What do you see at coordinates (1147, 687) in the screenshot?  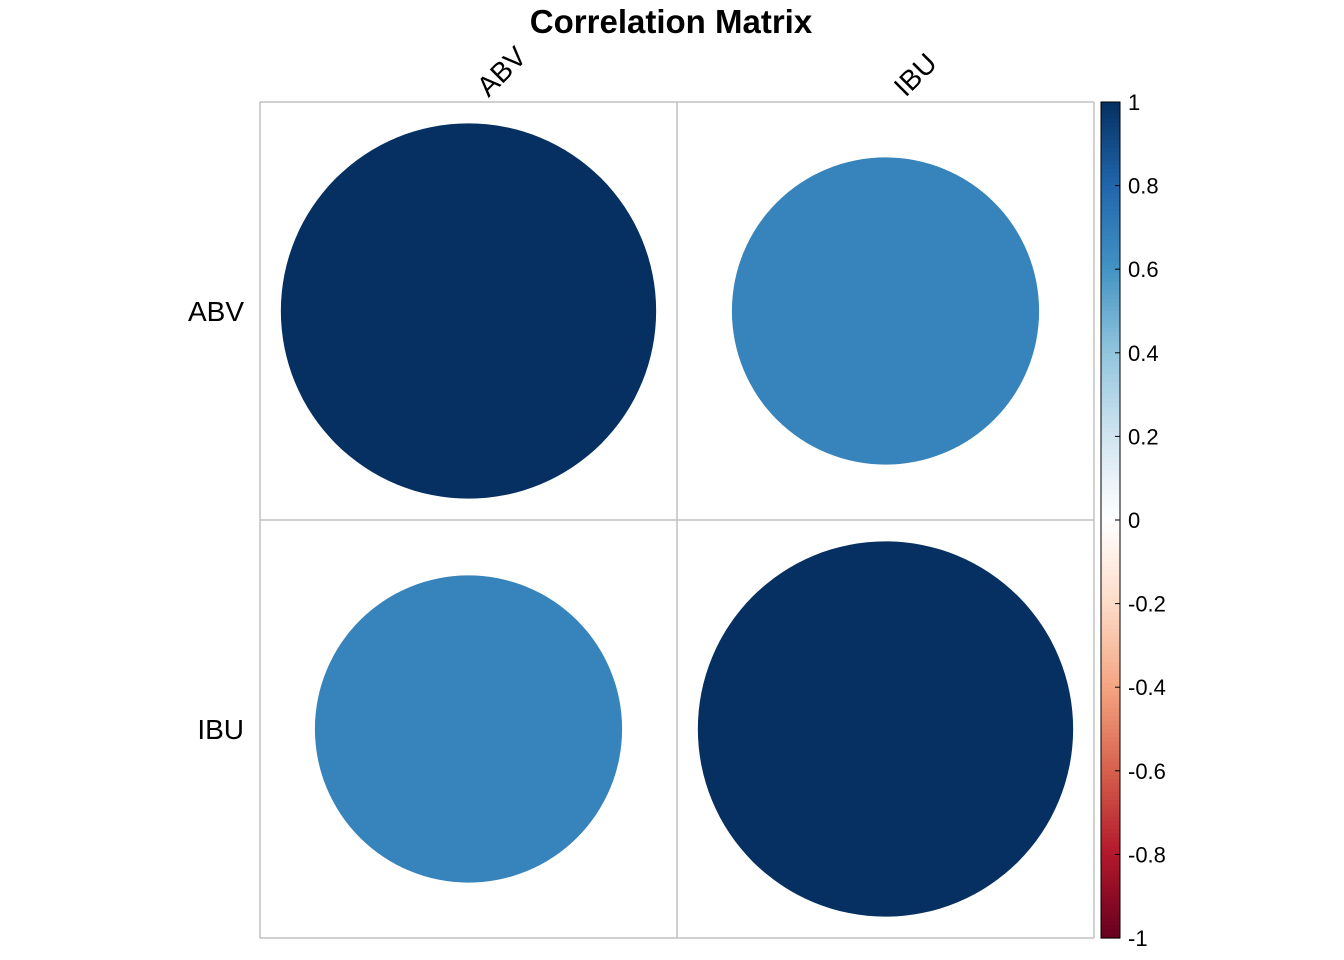 I see `colorbar-tick-label: -0.4` at bounding box center [1147, 687].